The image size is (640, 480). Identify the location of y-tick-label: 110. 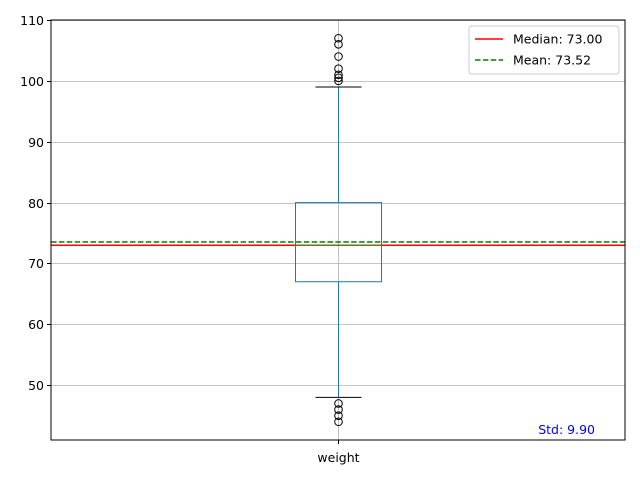
(32, 20).